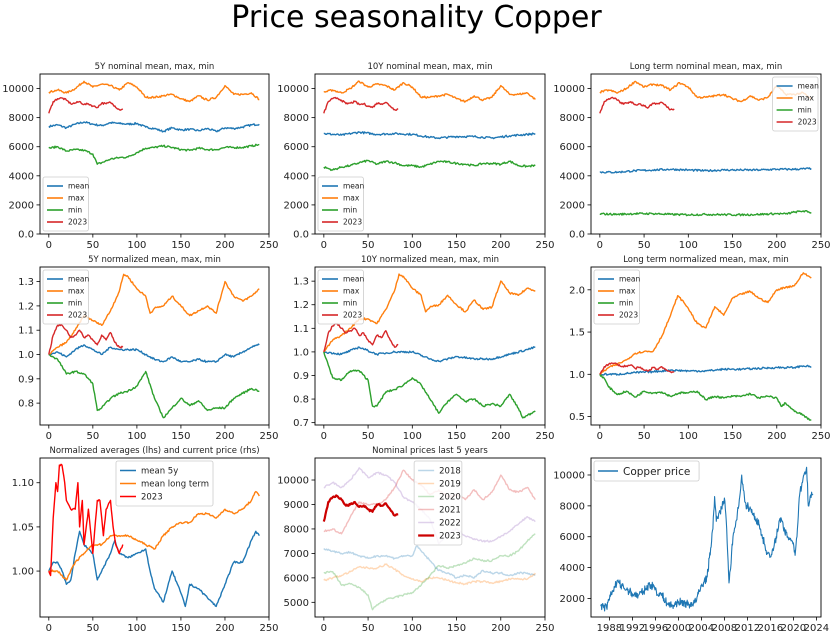 The height and width of the screenshot is (644, 833). What do you see at coordinates (450, 472) in the screenshot?
I see `legend-label: 2018` at bounding box center [450, 472].